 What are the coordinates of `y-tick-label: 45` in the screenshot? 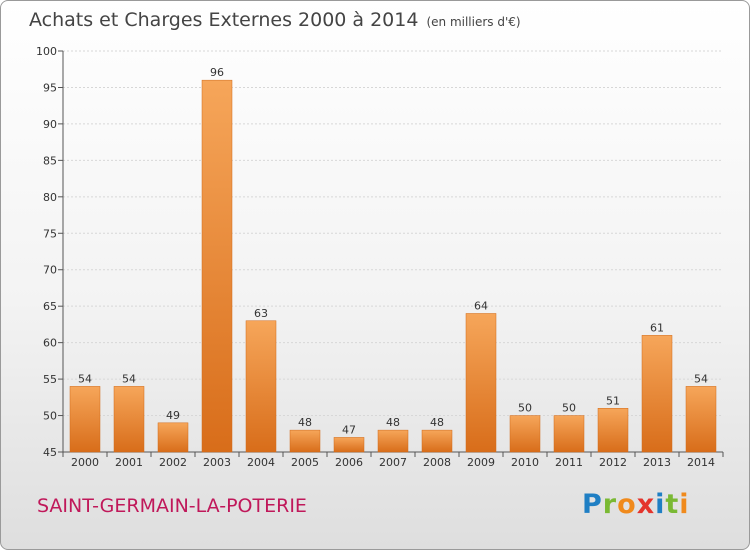 It's located at (50, 452).